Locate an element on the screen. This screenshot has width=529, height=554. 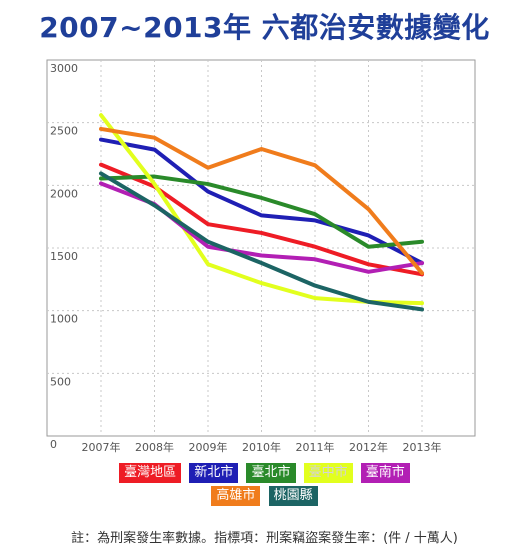
x-tick-label: 2010年 is located at coordinates (261, 447).